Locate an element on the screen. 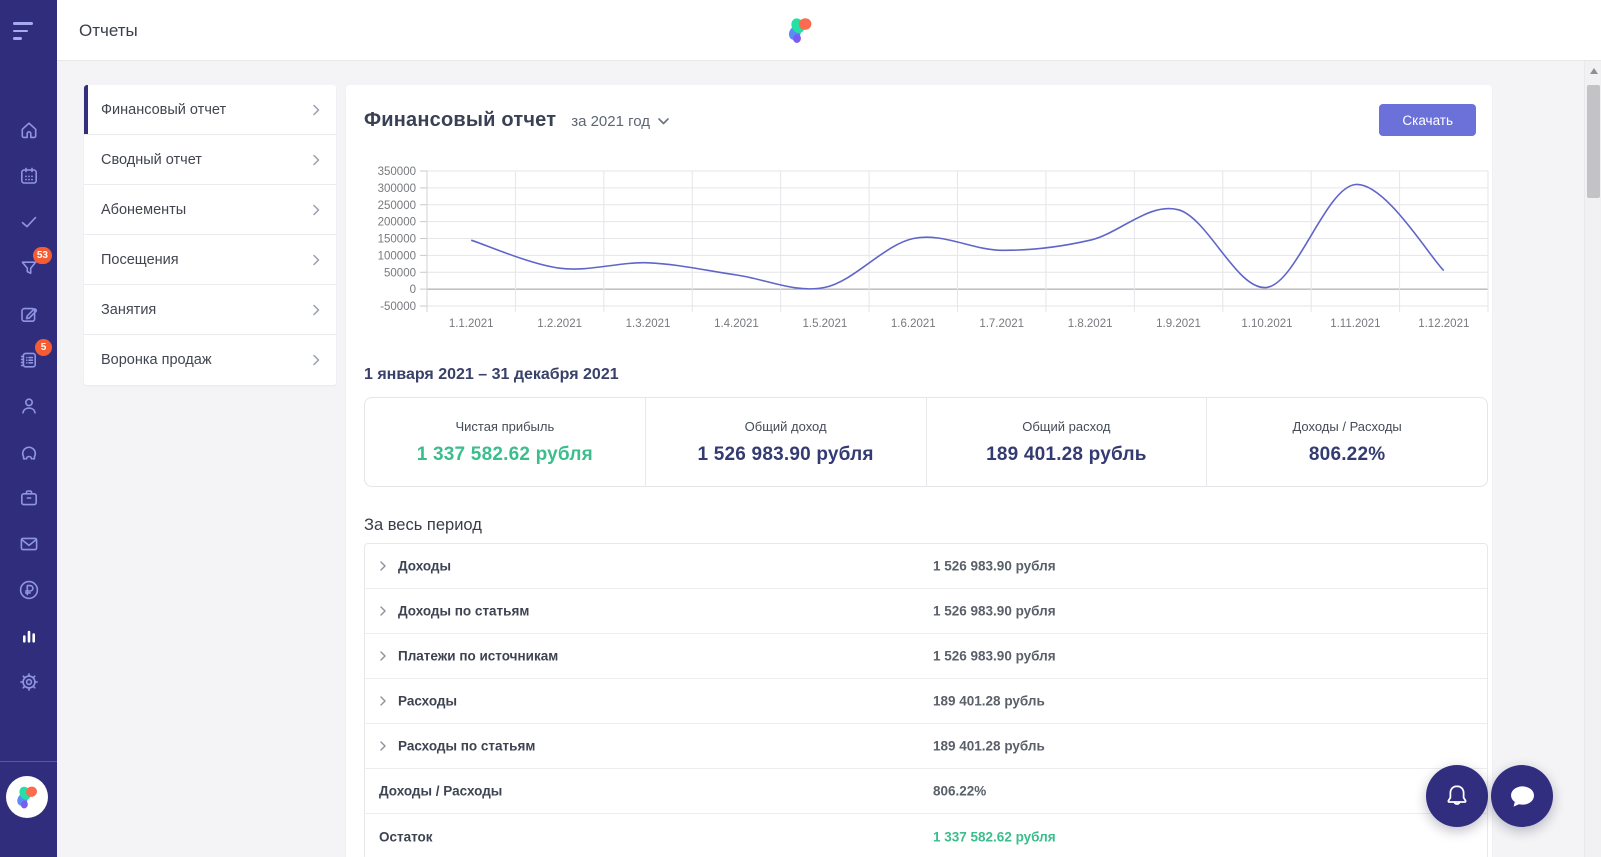  edit-icon is located at coordinates (29, 314).